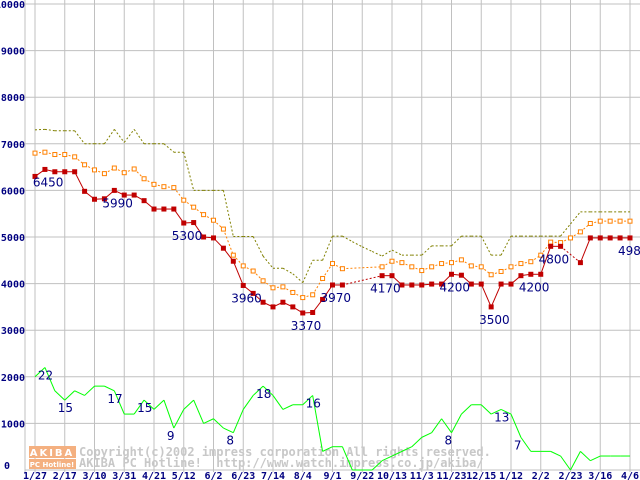  Describe the element at coordinates (13, 238) in the screenshot. I see `y-tick-label: 5000` at that location.